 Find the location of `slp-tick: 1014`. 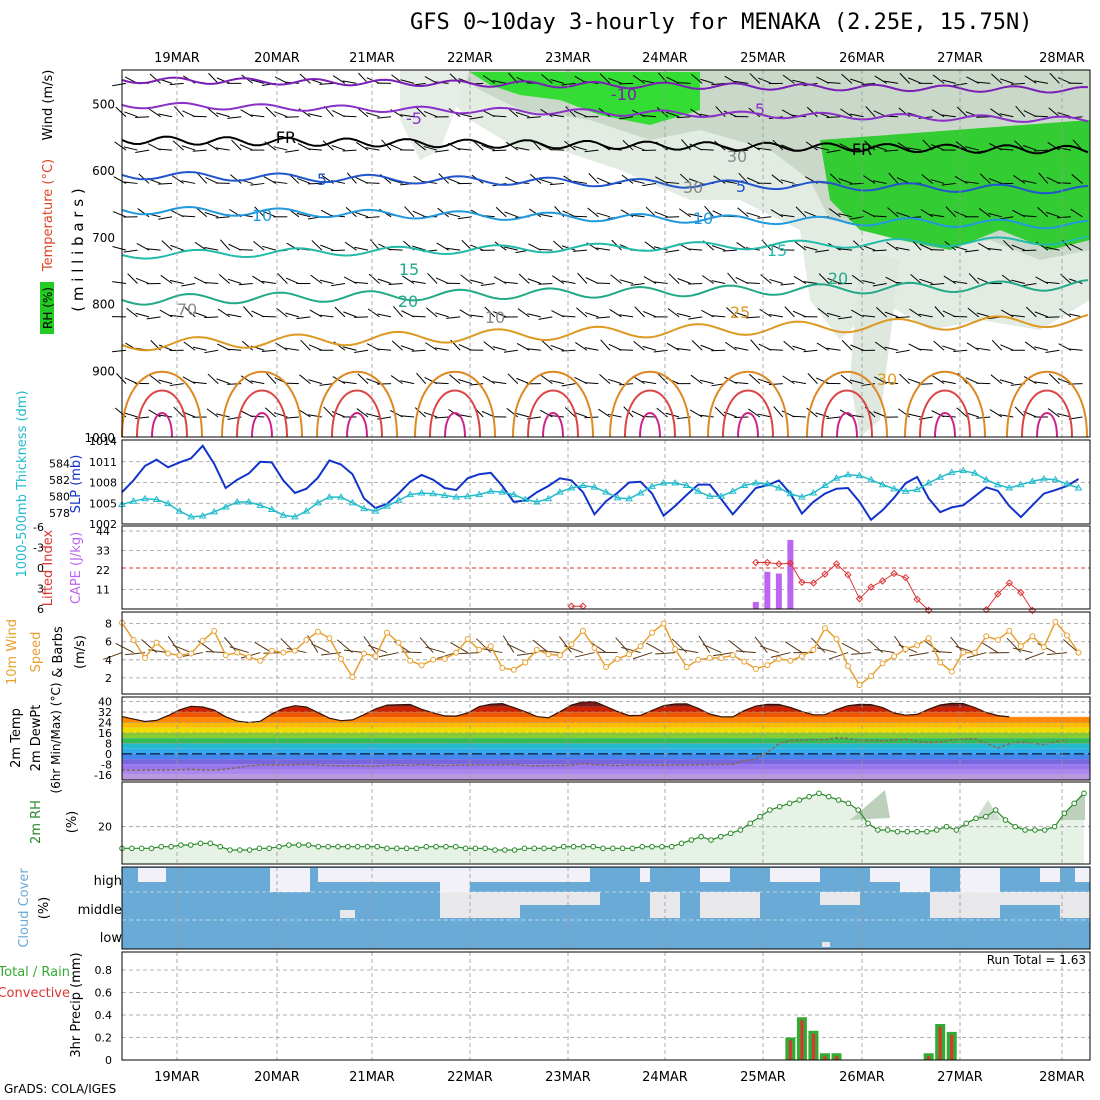

slp-tick: 1014 is located at coordinates (103, 441).